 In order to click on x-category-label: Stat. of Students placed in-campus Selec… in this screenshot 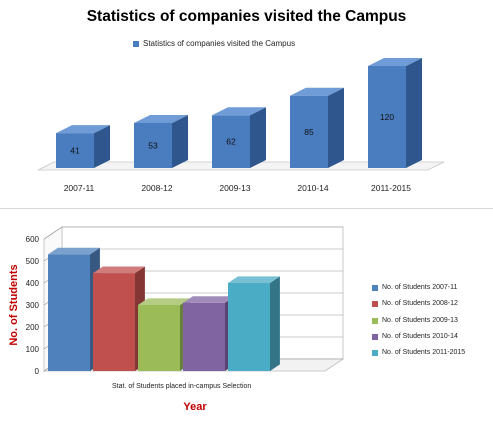, I will do `click(181, 386)`.